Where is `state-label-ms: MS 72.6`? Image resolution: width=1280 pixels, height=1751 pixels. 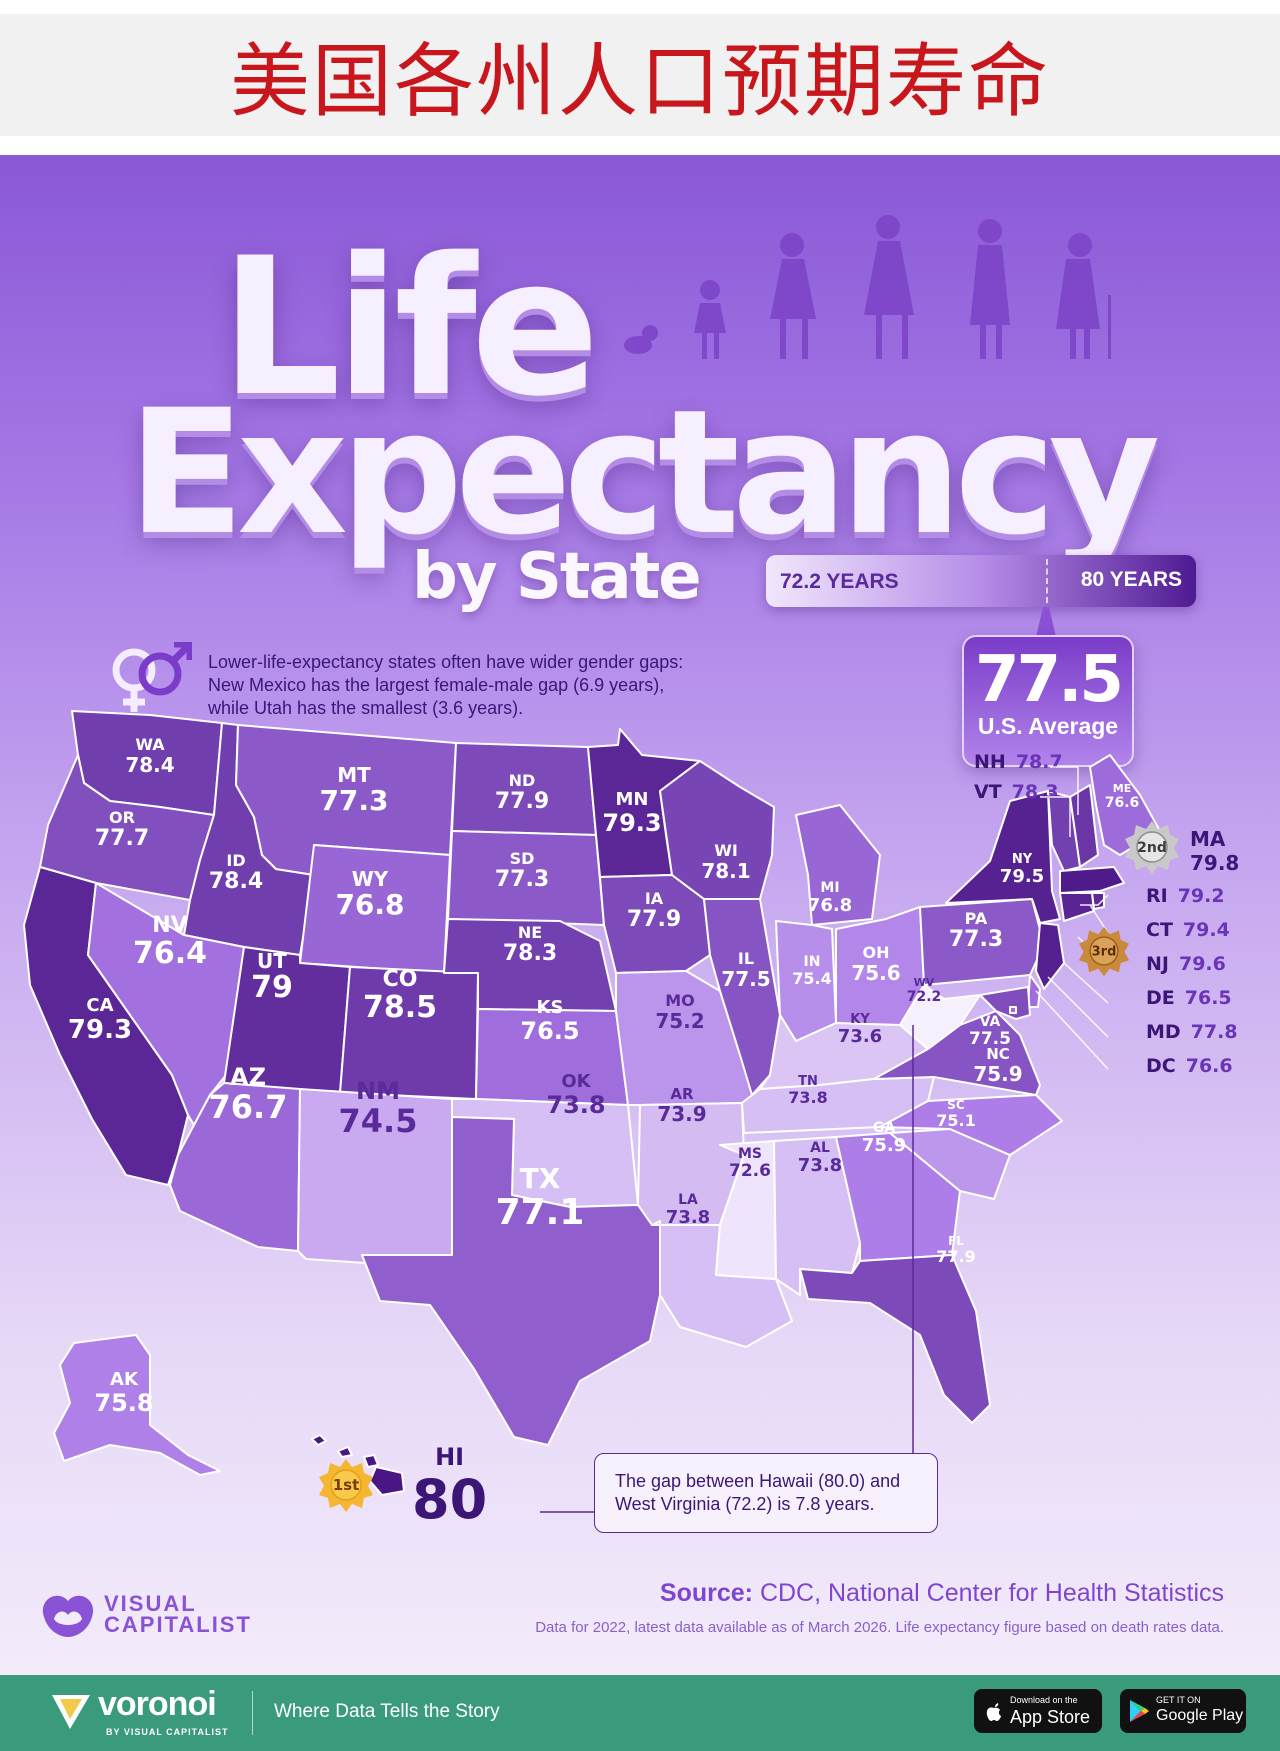
state-label-ms: MS 72.6 is located at coordinates (750, 1163).